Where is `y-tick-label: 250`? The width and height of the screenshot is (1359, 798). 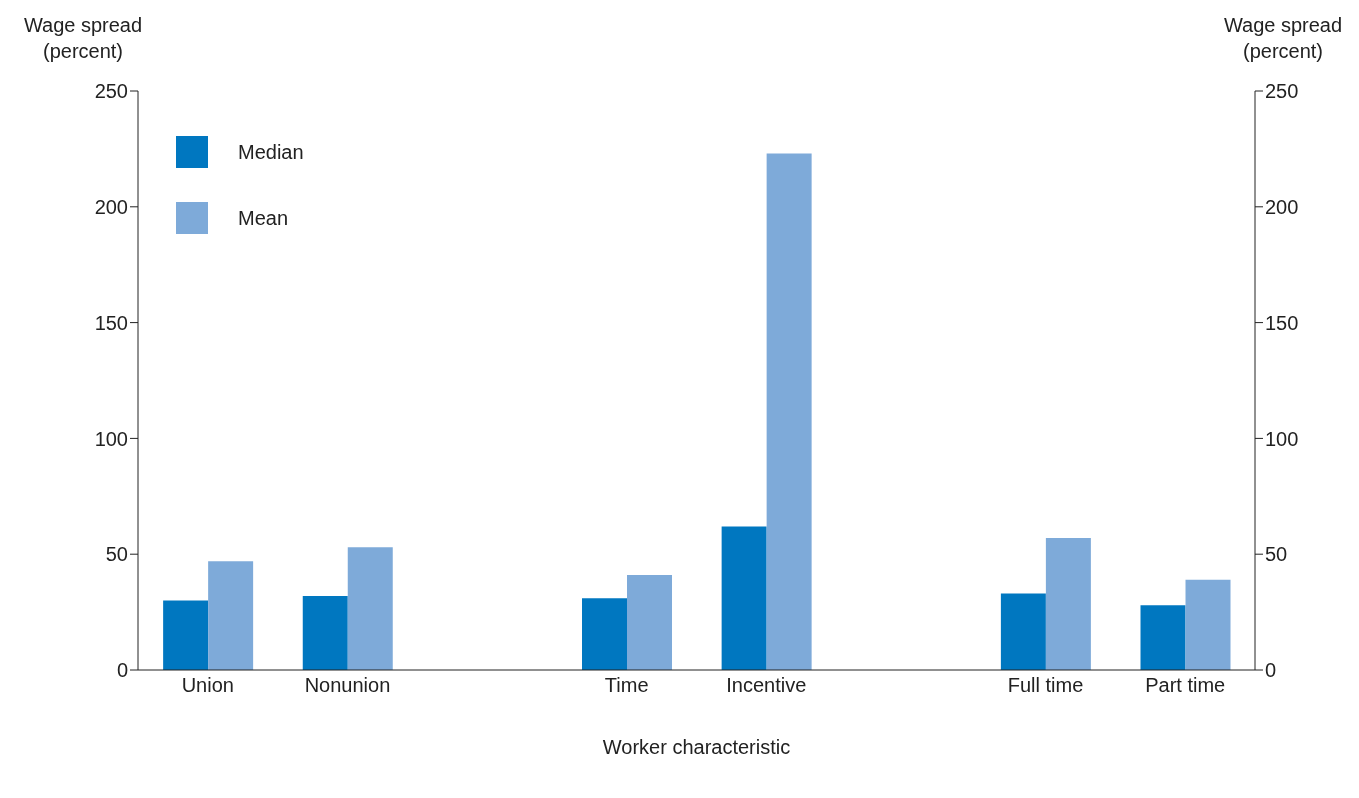
y-tick-label: 250 is located at coordinates (111, 91).